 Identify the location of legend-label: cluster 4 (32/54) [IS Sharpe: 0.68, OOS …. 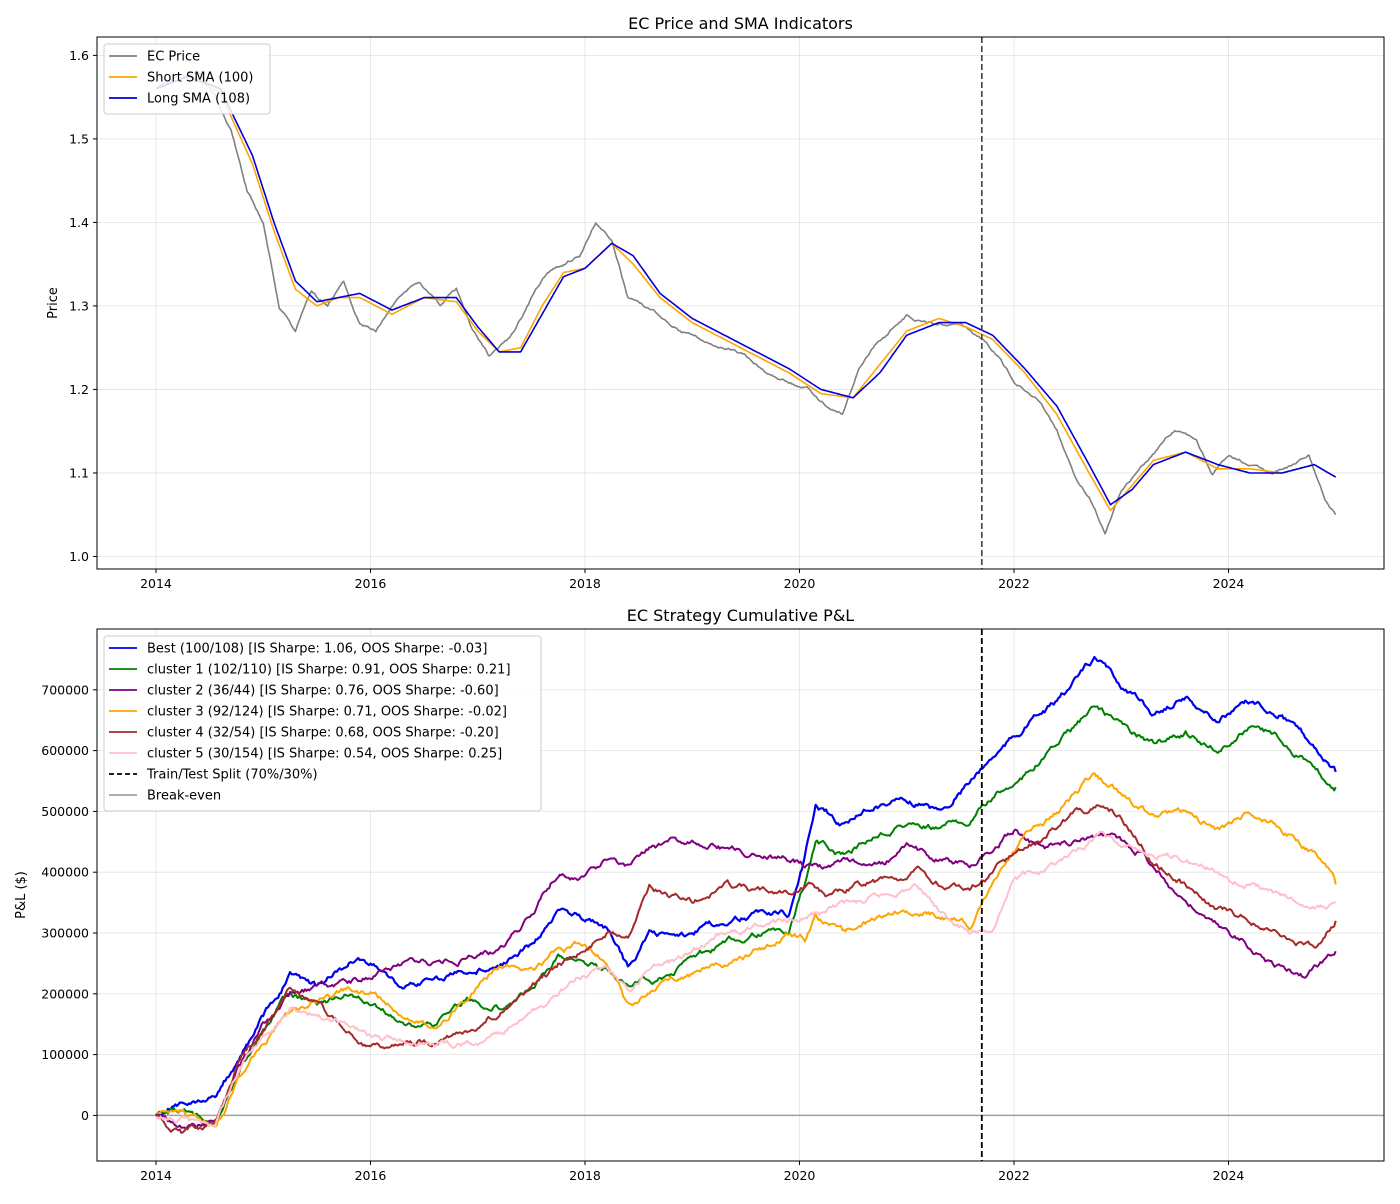
(323, 733).